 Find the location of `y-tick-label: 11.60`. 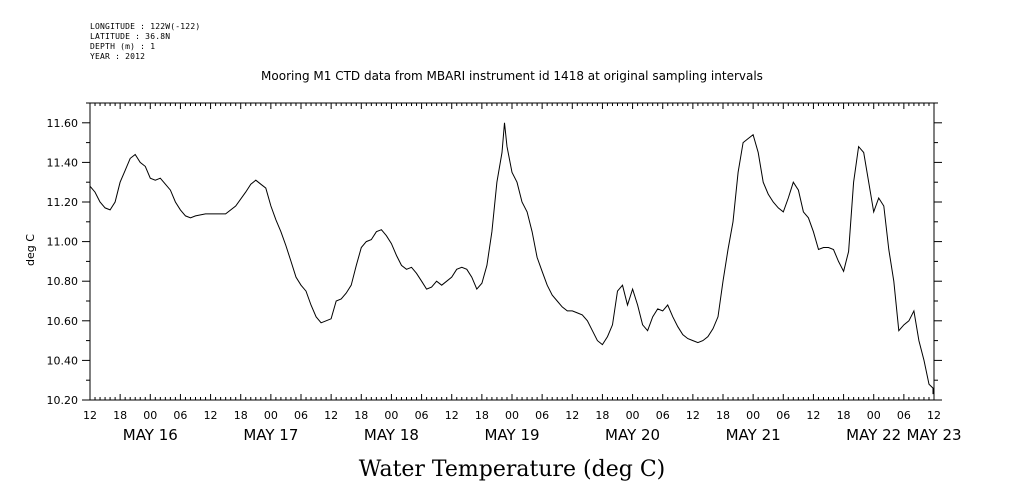

y-tick-label: 11.60 is located at coordinates (63, 123).